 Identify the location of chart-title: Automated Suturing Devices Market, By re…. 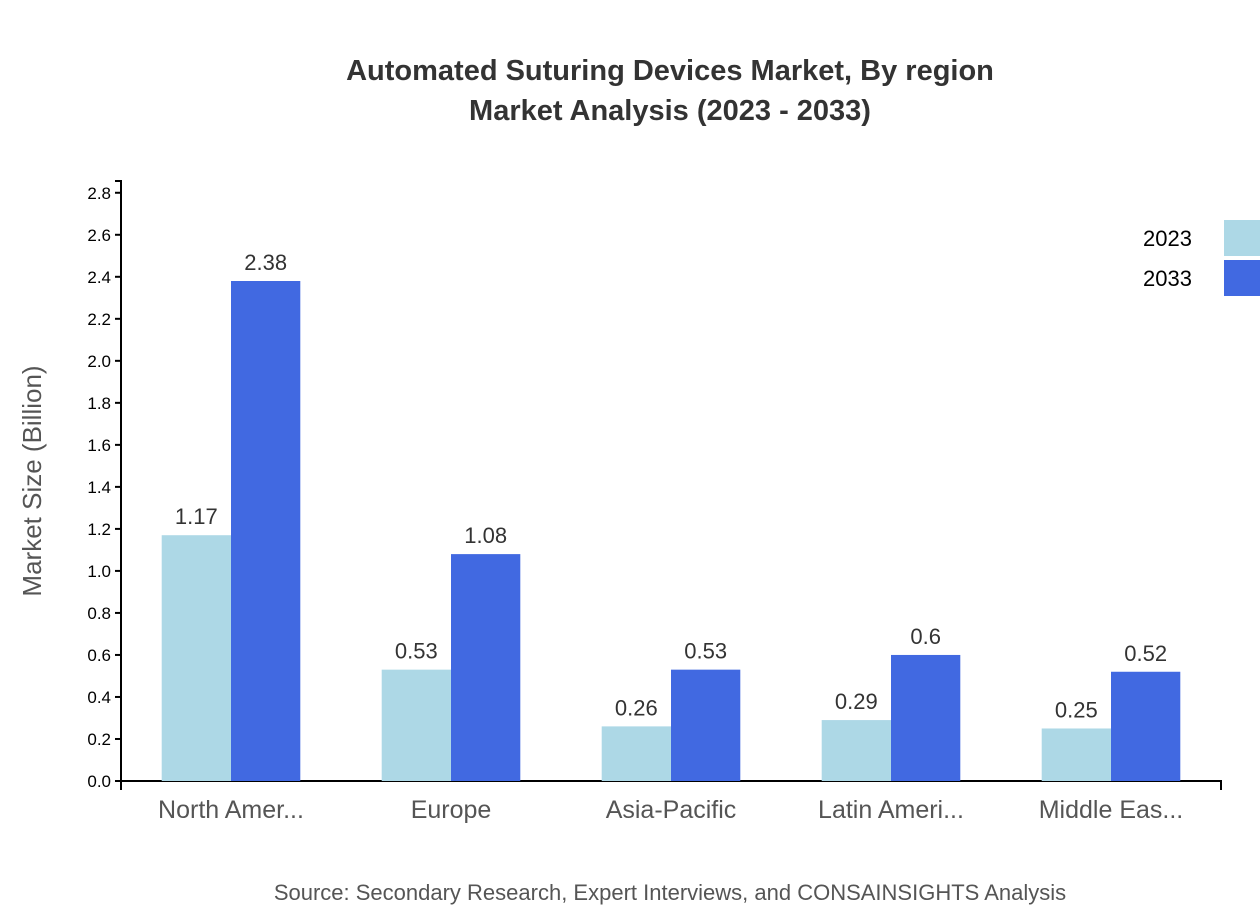
(670, 71).